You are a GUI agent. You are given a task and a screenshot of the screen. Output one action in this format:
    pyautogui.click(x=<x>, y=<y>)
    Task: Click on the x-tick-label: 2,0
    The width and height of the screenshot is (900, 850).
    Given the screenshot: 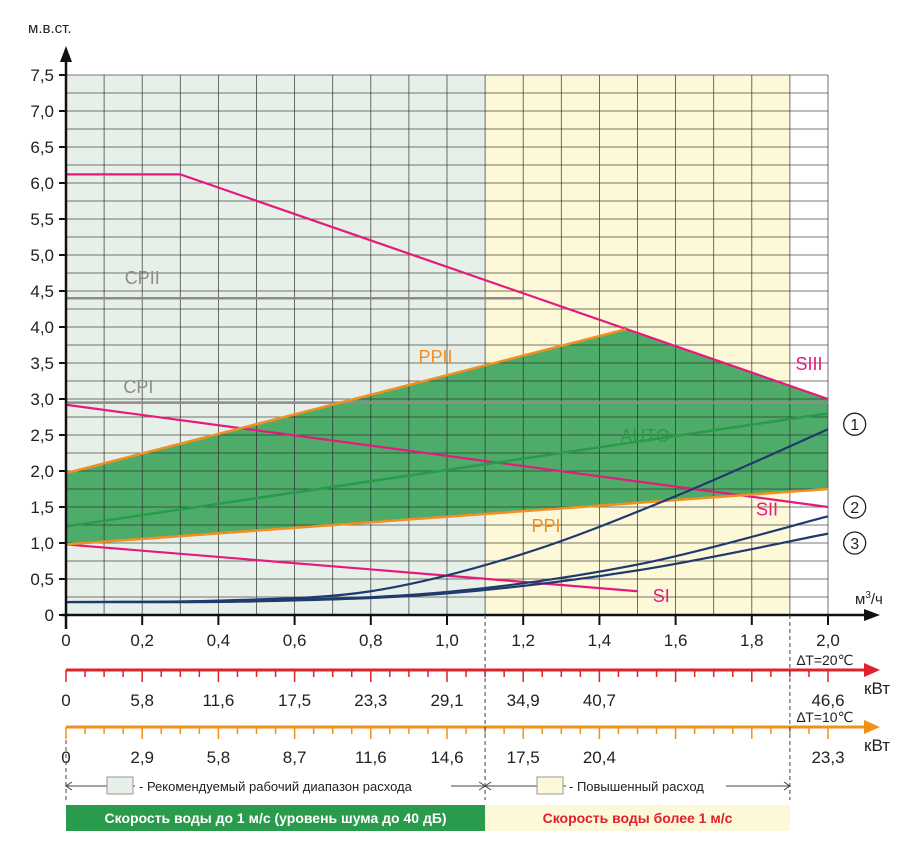 What is the action you would take?
    pyautogui.click(x=828, y=640)
    